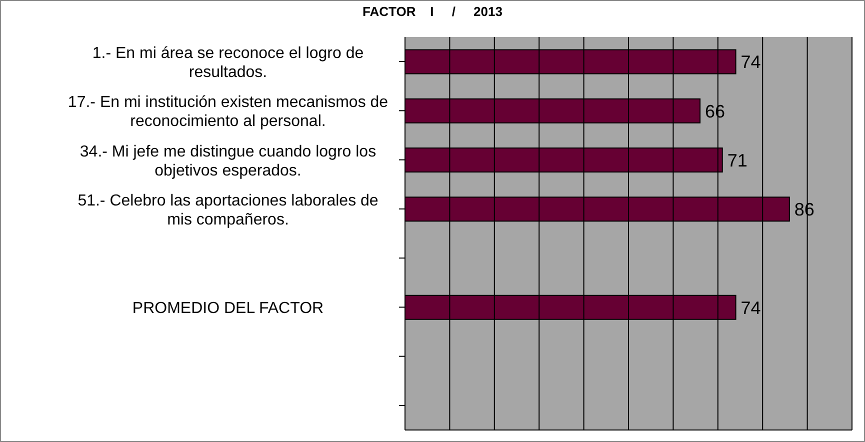 The image size is (865, 442). What do you see at coordinates (433, 11) in the screenshot?
I see `chart-title: FACTOR I / 2013` at bounding box center [433, 11].